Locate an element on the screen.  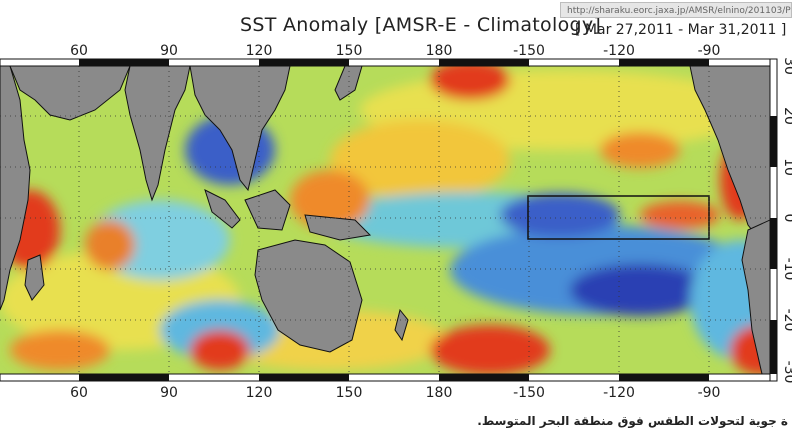
land-africa is located at coordinates (15, 188).